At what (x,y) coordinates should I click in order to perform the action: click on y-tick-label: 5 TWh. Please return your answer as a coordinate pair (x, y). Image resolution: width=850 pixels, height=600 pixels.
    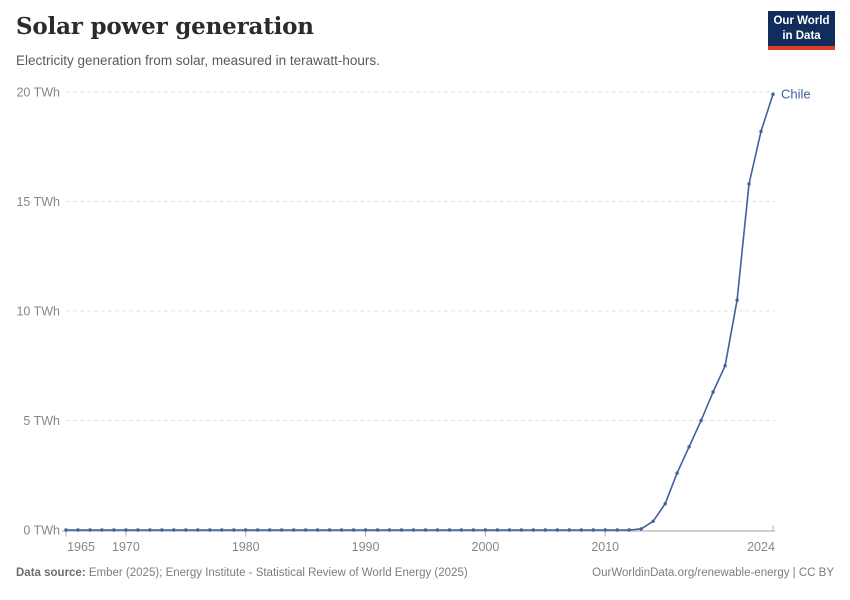
    Looking at the image, I should click on (41, 421).